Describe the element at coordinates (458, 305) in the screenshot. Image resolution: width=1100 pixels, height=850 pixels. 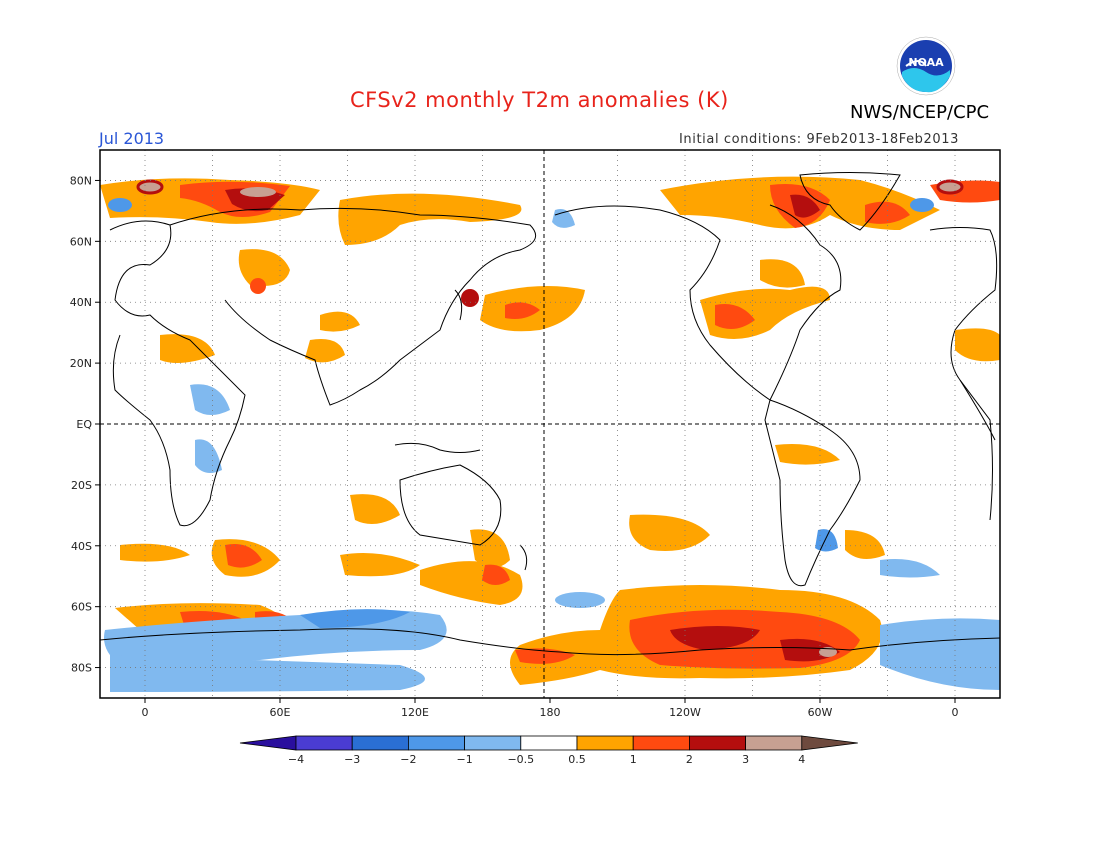
I see `coastline-japan` at that location.